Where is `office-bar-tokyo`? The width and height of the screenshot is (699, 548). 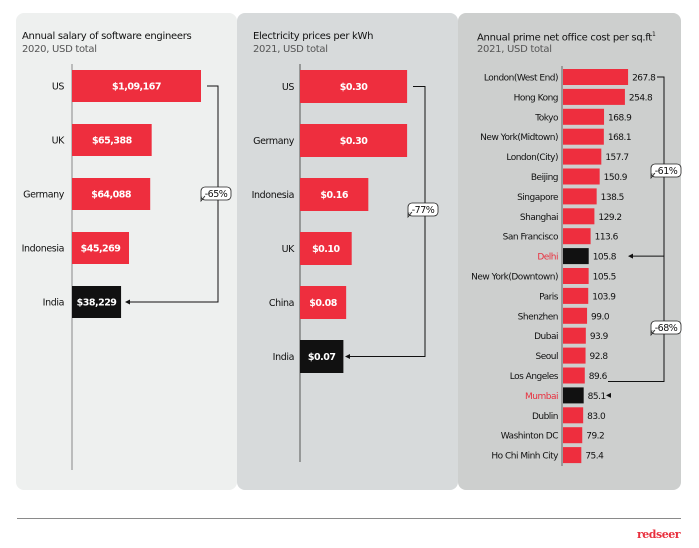
office-bar-tokyo is located at coordinates (584, 116).